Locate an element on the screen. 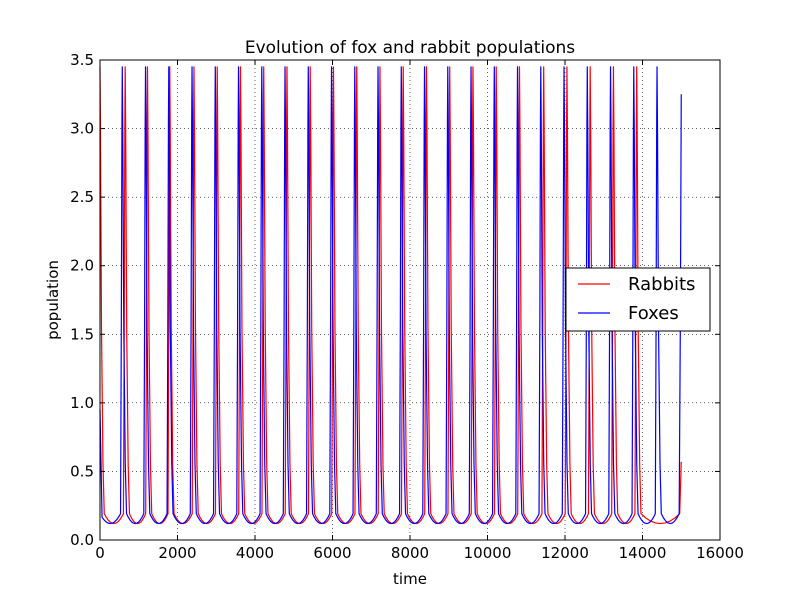 This screenshot has height=600, width=800. x-tick-label: 16000 is located at coordinates (720, 553).